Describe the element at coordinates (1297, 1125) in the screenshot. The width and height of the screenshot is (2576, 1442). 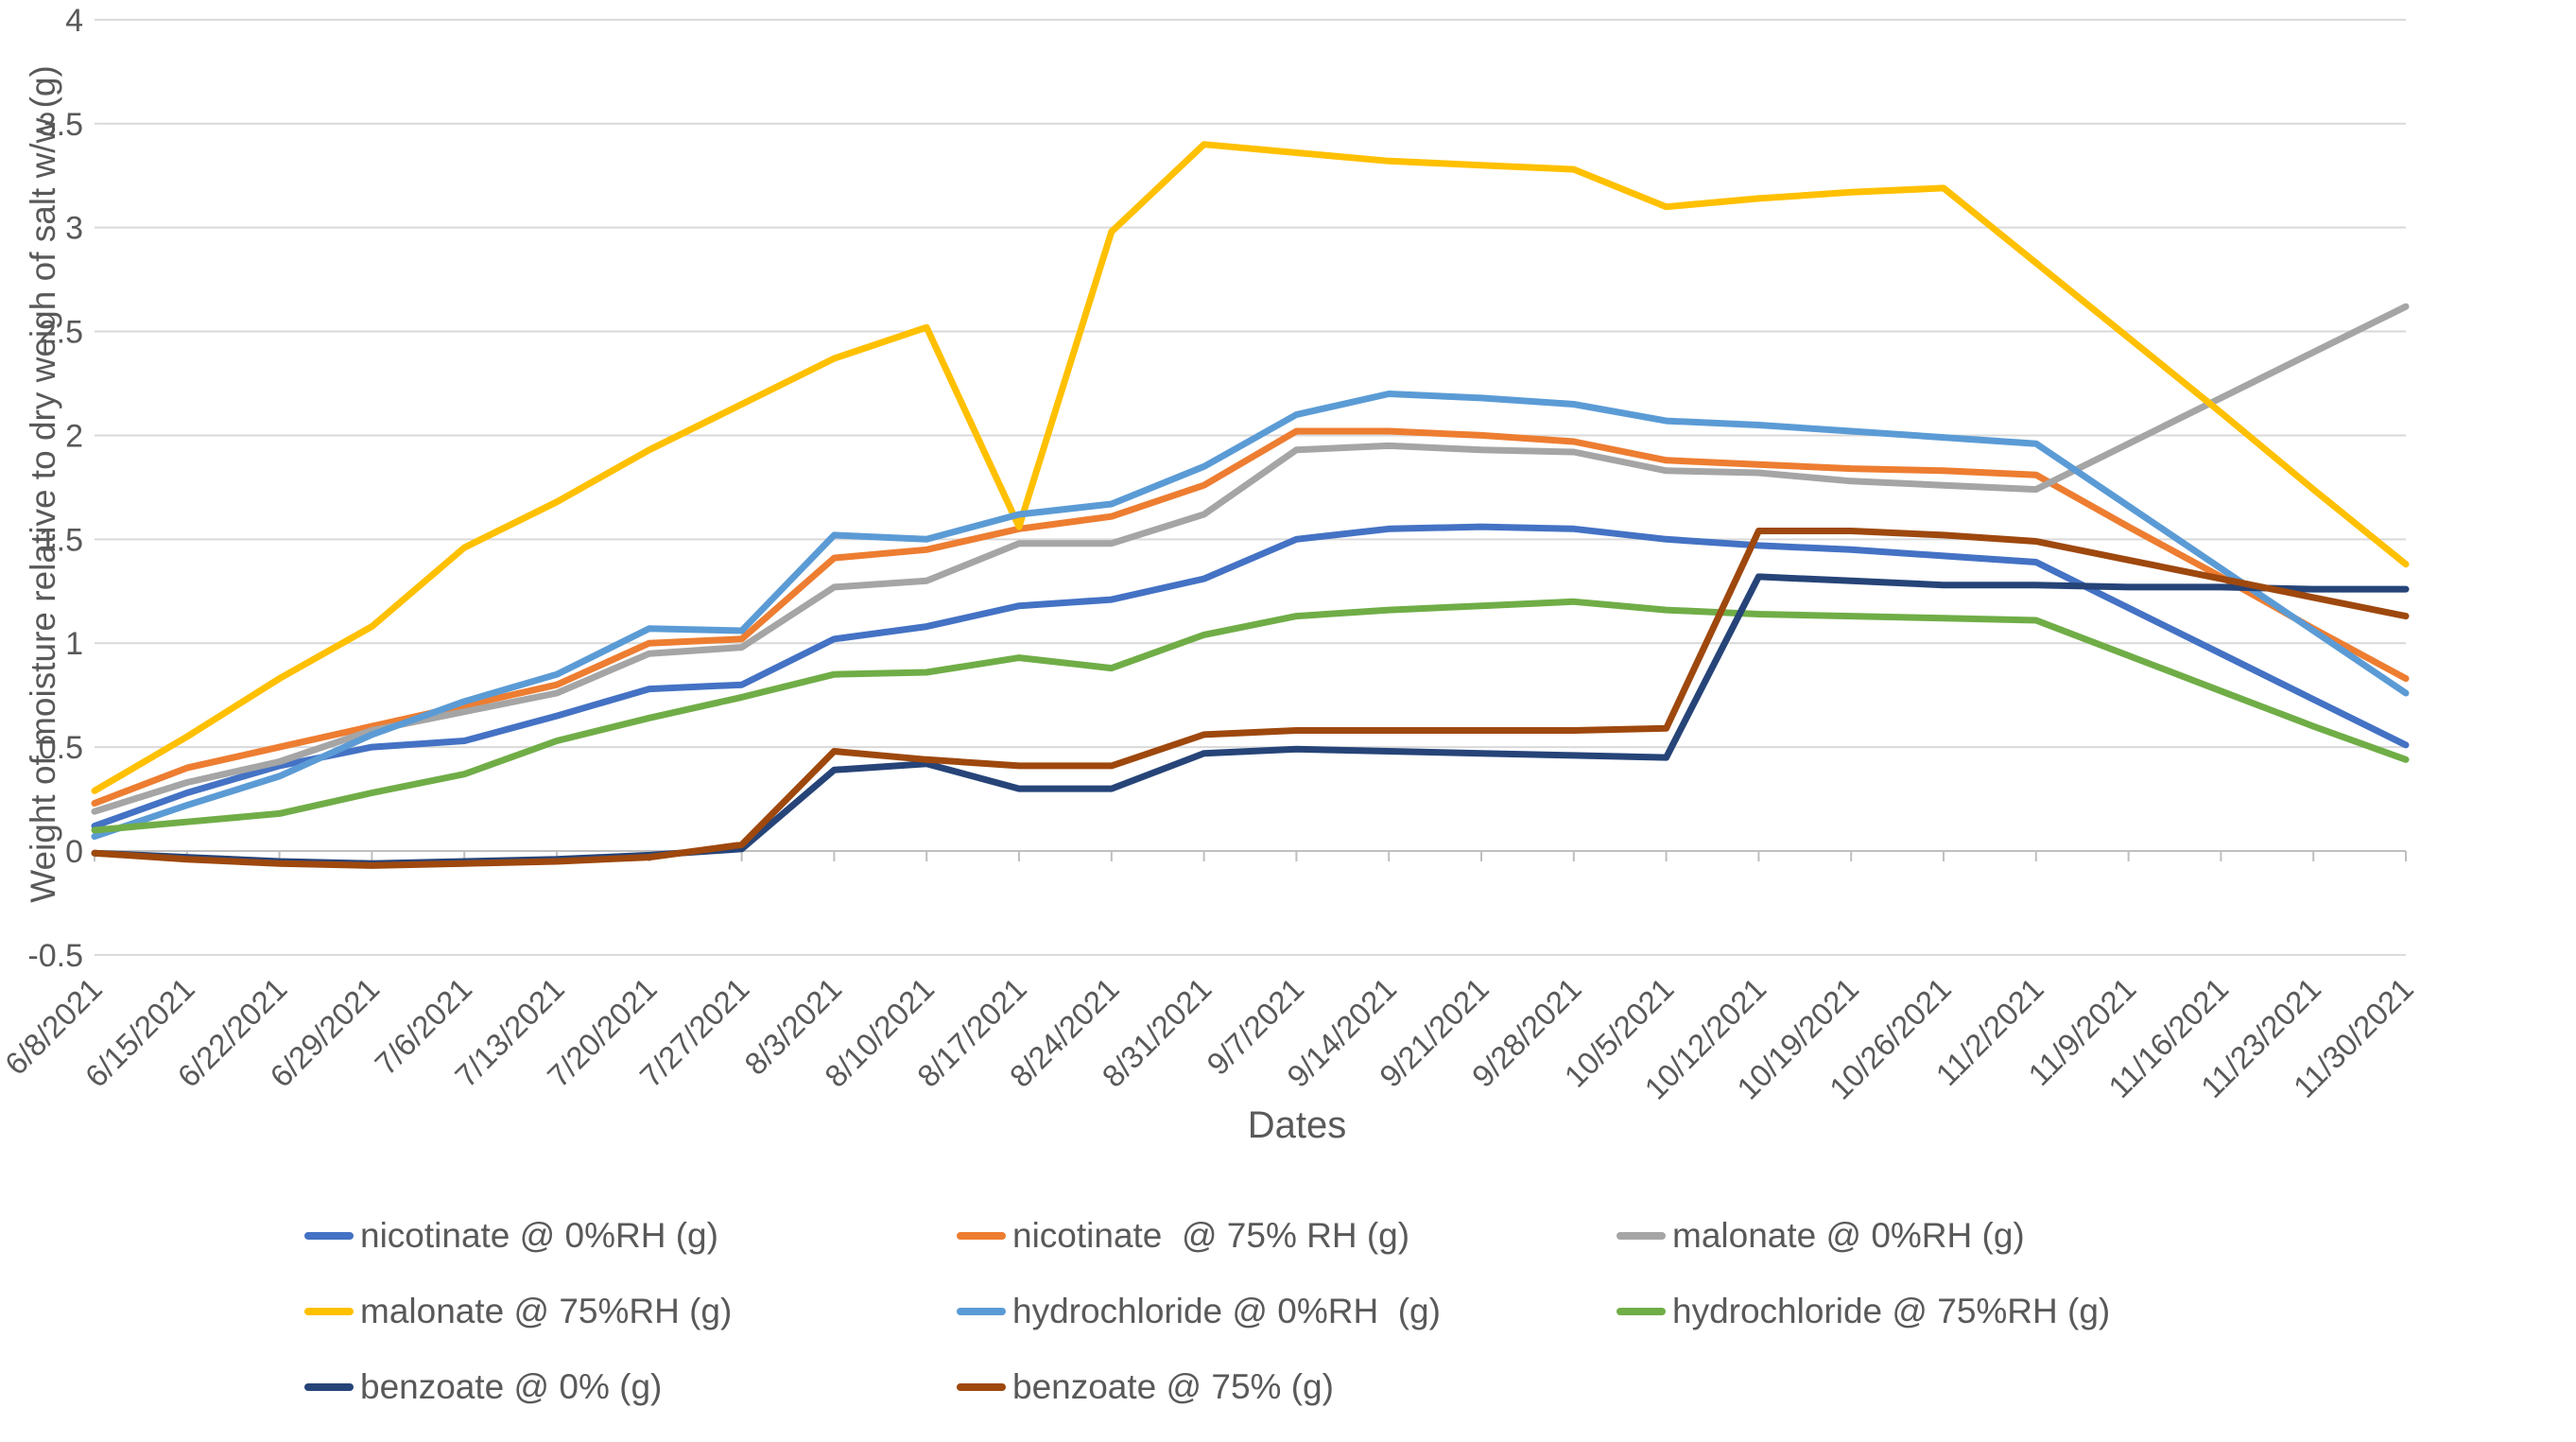
I see `x-axis-title: Dates` at that location.